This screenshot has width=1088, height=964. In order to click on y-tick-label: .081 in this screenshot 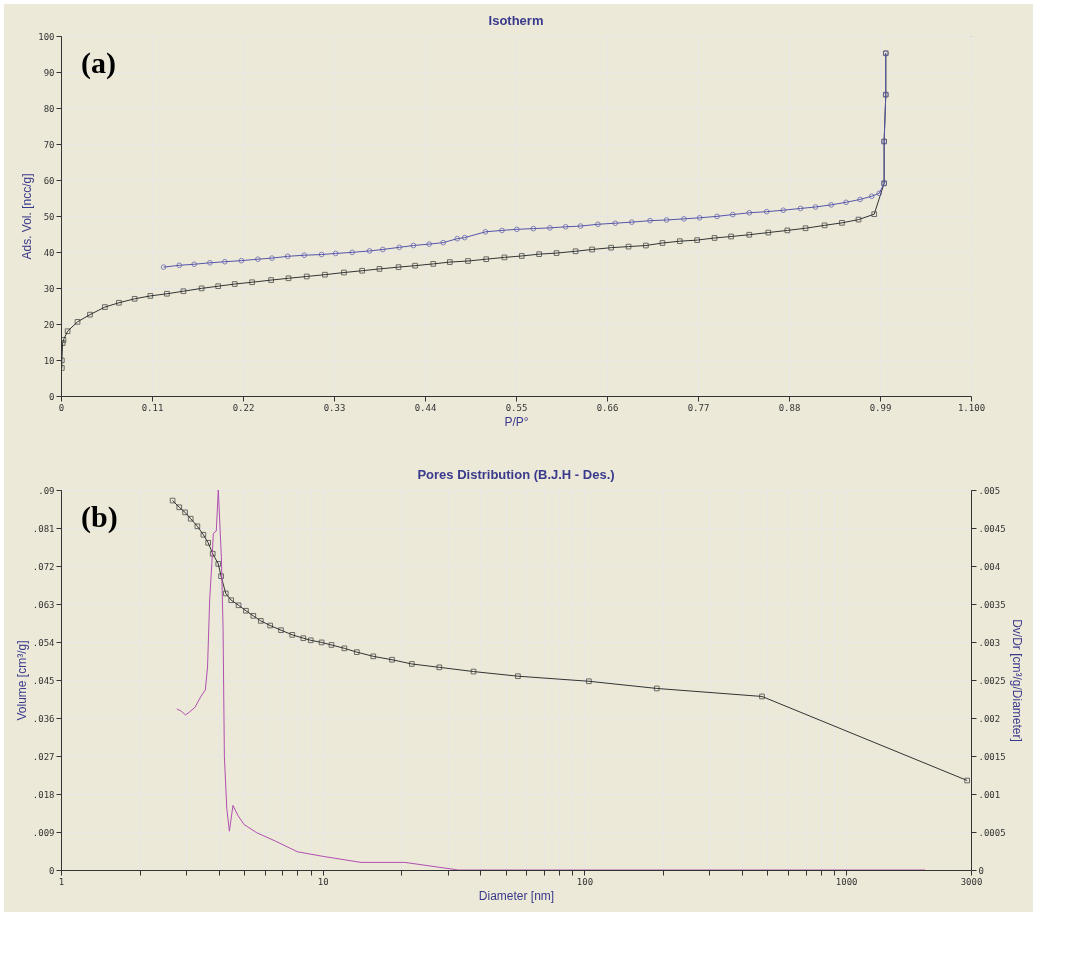, I will do `click(43, 528)`.